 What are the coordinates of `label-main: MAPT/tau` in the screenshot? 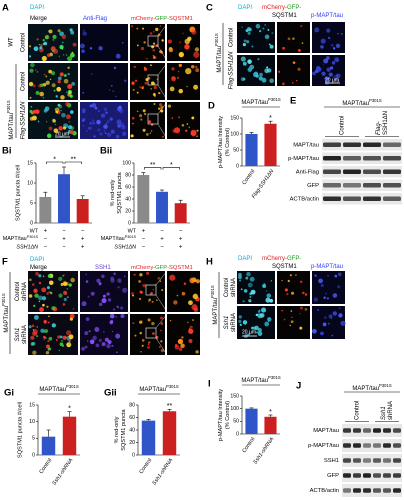 It's located at (365, 389).